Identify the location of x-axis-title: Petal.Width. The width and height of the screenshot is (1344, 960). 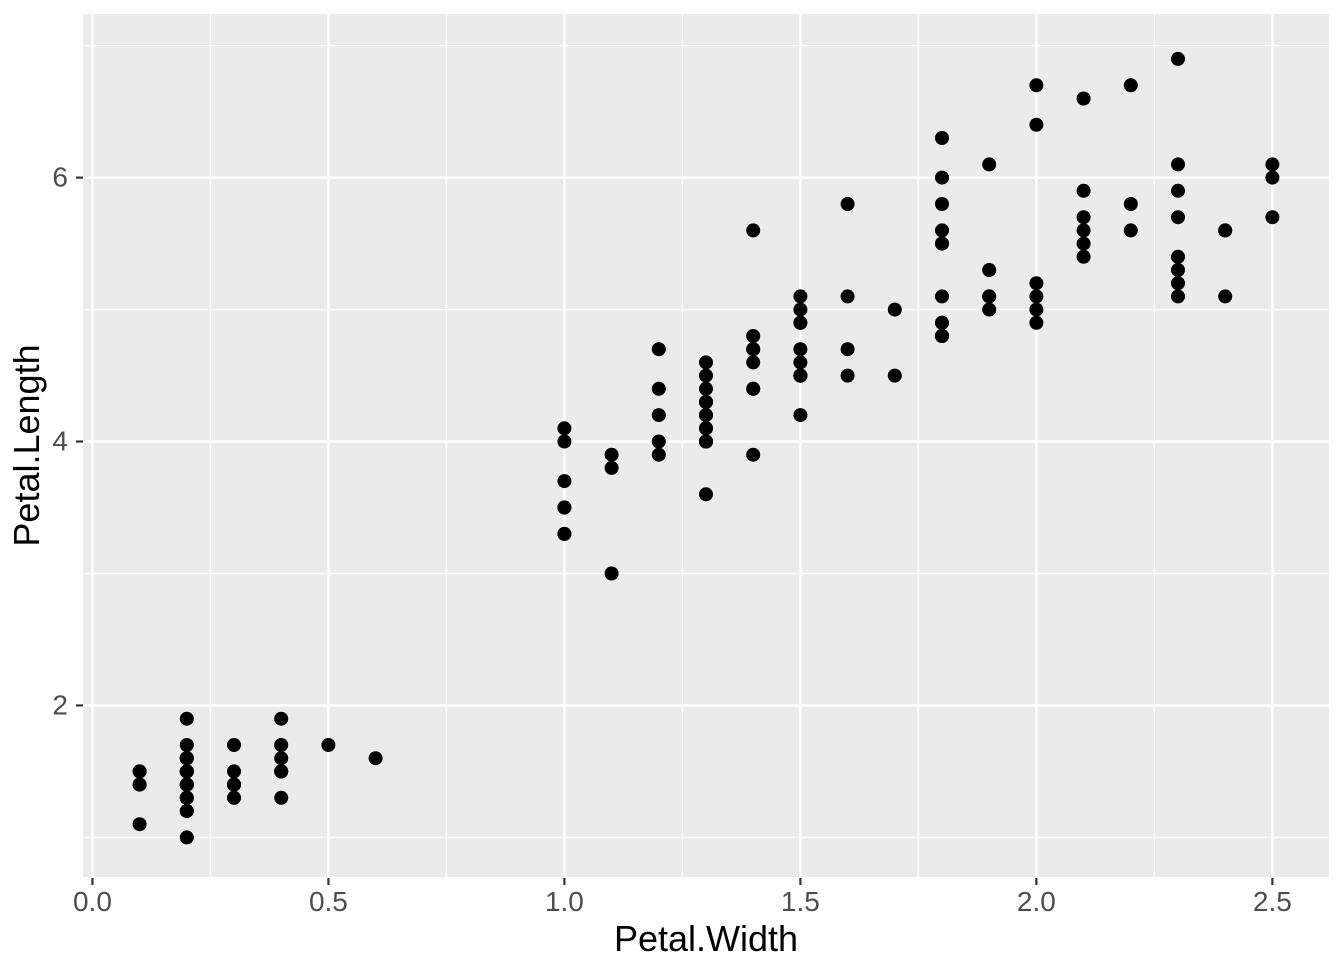
(706, 938).